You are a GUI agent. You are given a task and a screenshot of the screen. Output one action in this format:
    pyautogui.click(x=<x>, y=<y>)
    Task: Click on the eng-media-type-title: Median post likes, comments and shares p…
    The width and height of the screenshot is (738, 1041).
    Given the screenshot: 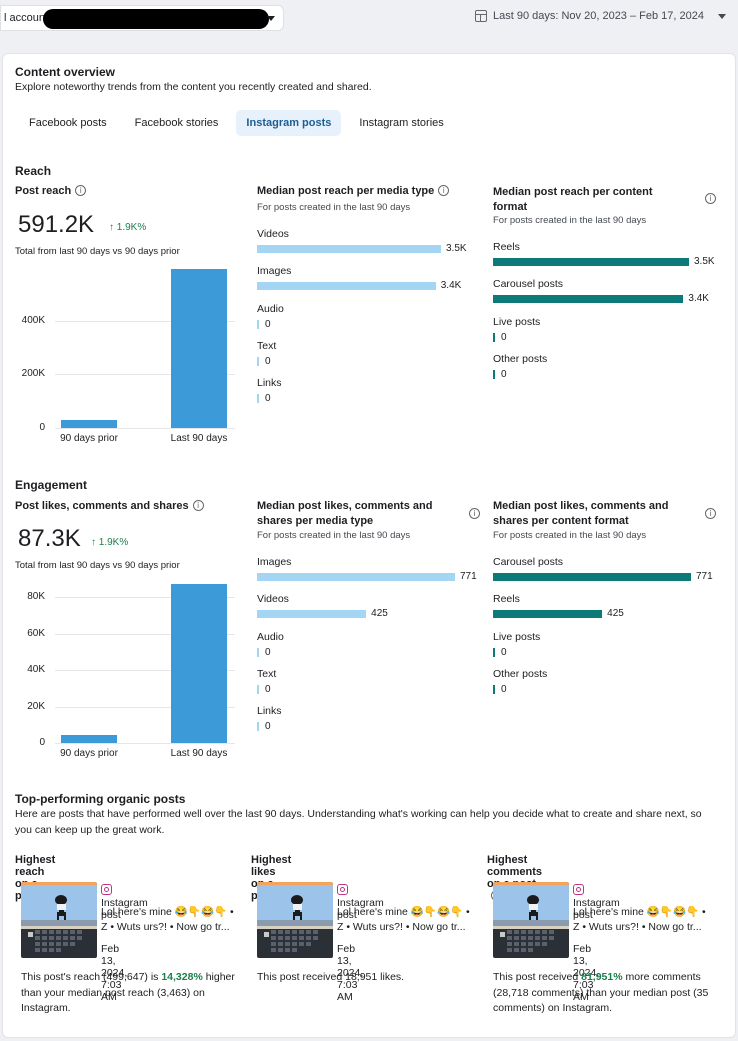 What is the action you would take?
    pyautogui.click(x=345, y=513)
    